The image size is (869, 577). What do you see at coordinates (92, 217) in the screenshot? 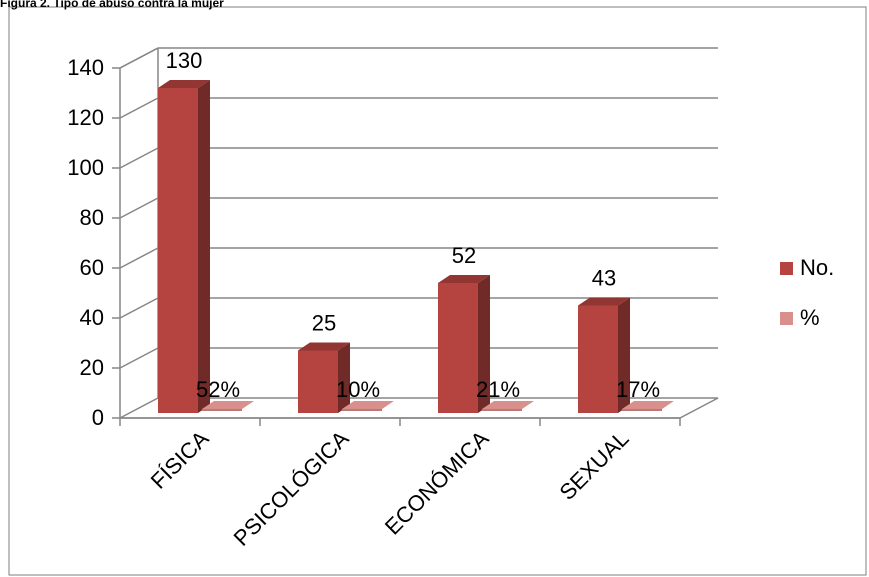
I see `y-tick-label: 80` at bounding box center [92, 217].